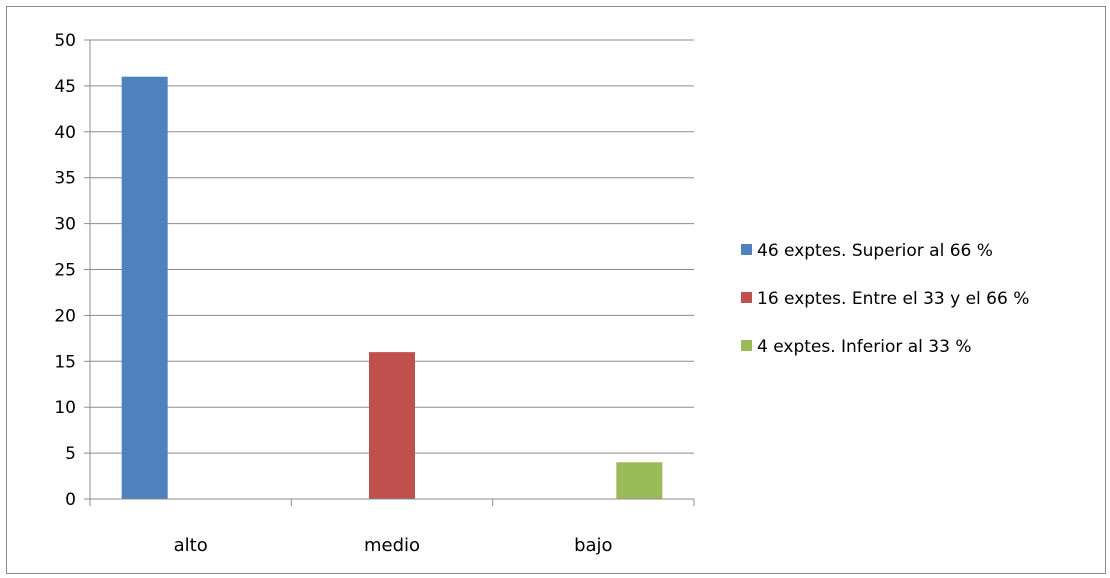  Describe the element at coordinates (144, 287) in the screenshot. I see `bar-alto` at that location.